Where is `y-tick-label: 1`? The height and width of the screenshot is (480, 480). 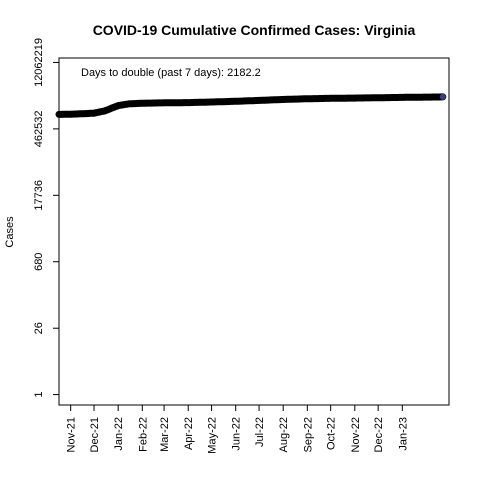 y-tick-label: 1 is located at coordinates (39, 395).